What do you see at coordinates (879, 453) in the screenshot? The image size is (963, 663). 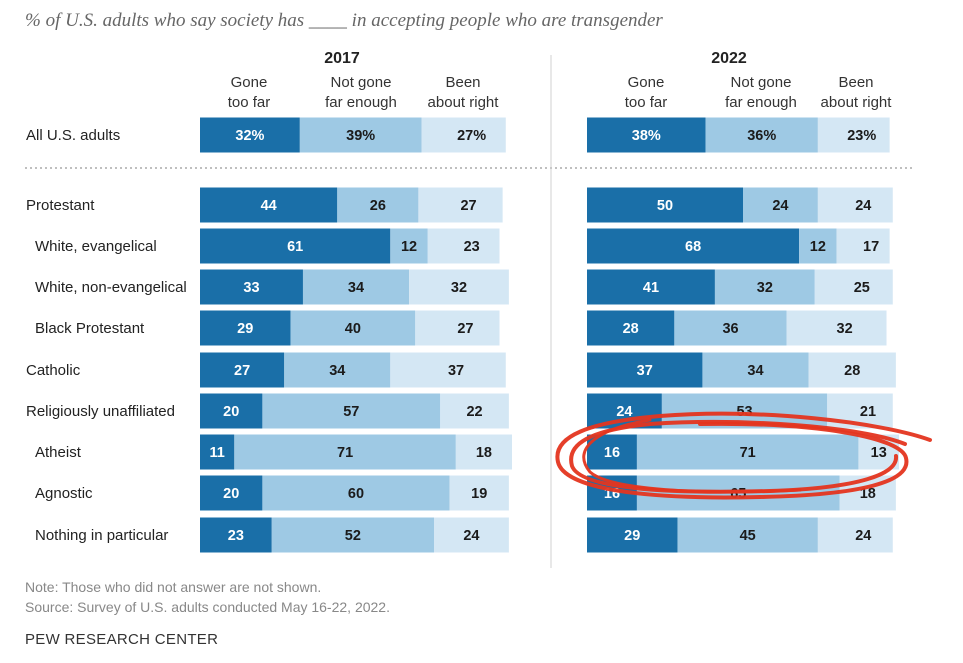 I see `bar-label-2022-atheist-been-about-right: 13` at bounding box center [879, 453].